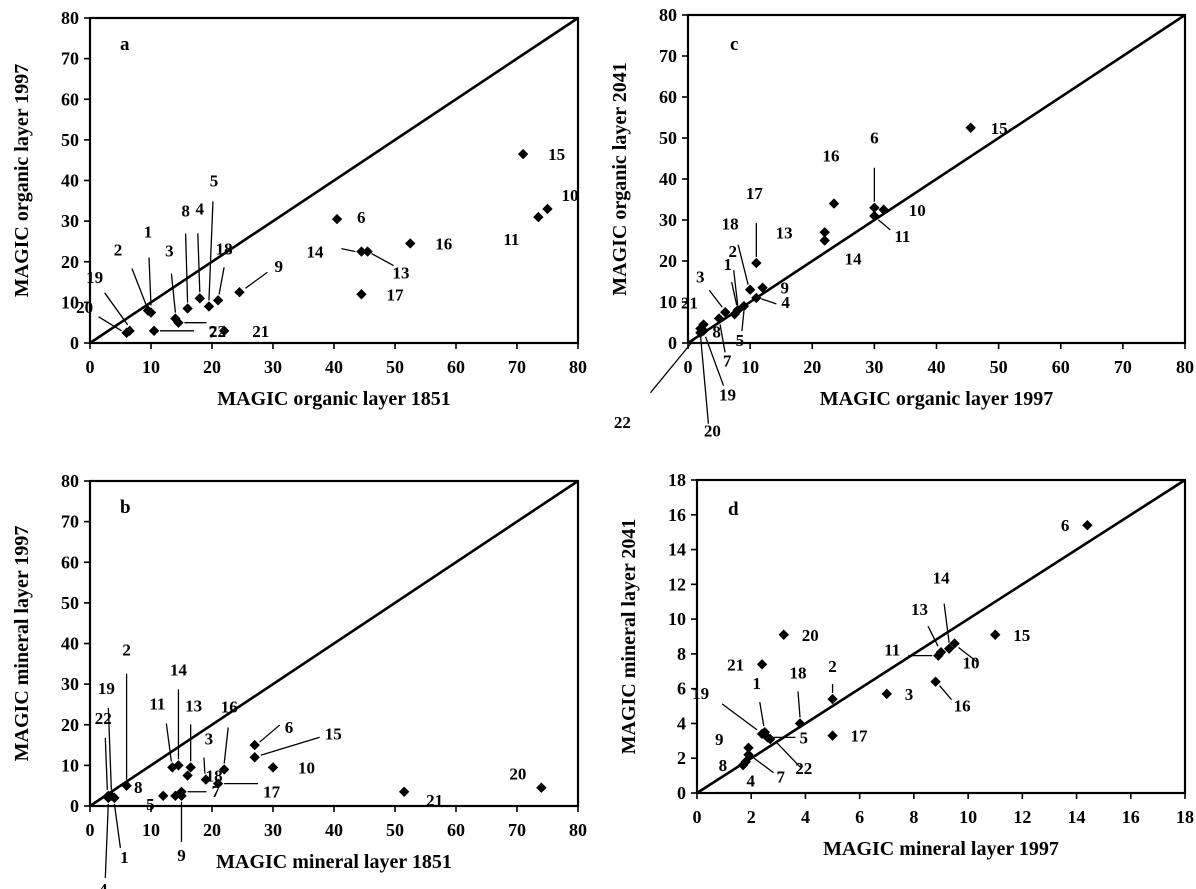  I want to click on point-label-3: 3, so click(169, 251).